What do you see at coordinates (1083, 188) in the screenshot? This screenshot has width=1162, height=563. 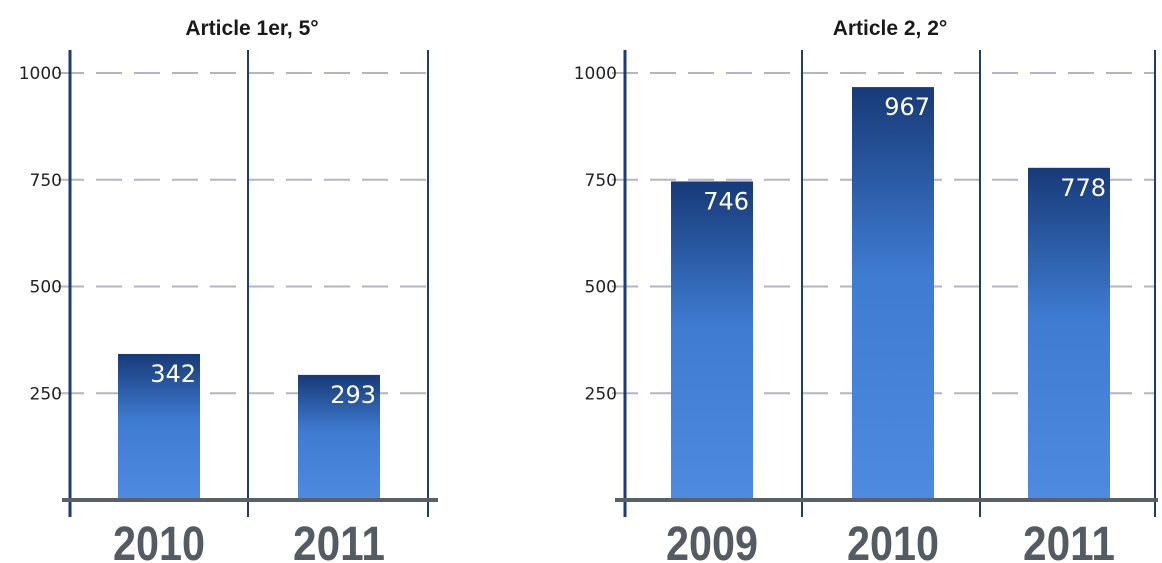 I see `data-label: 778` at bounding box center [1083, 188].